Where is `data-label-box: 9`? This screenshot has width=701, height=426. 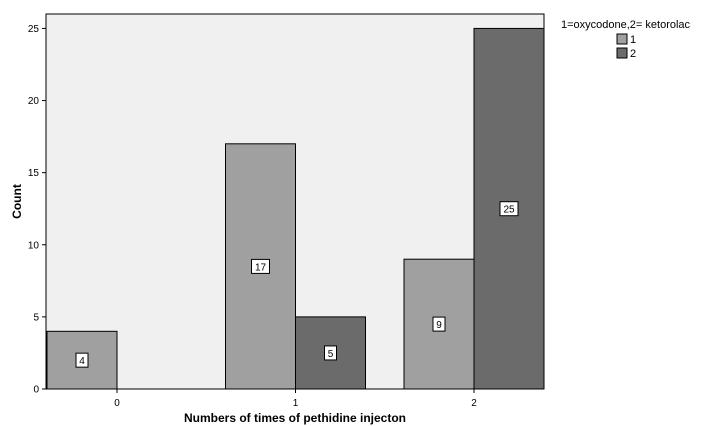
data-label-box: 9 is located at coordinates (439, 324).